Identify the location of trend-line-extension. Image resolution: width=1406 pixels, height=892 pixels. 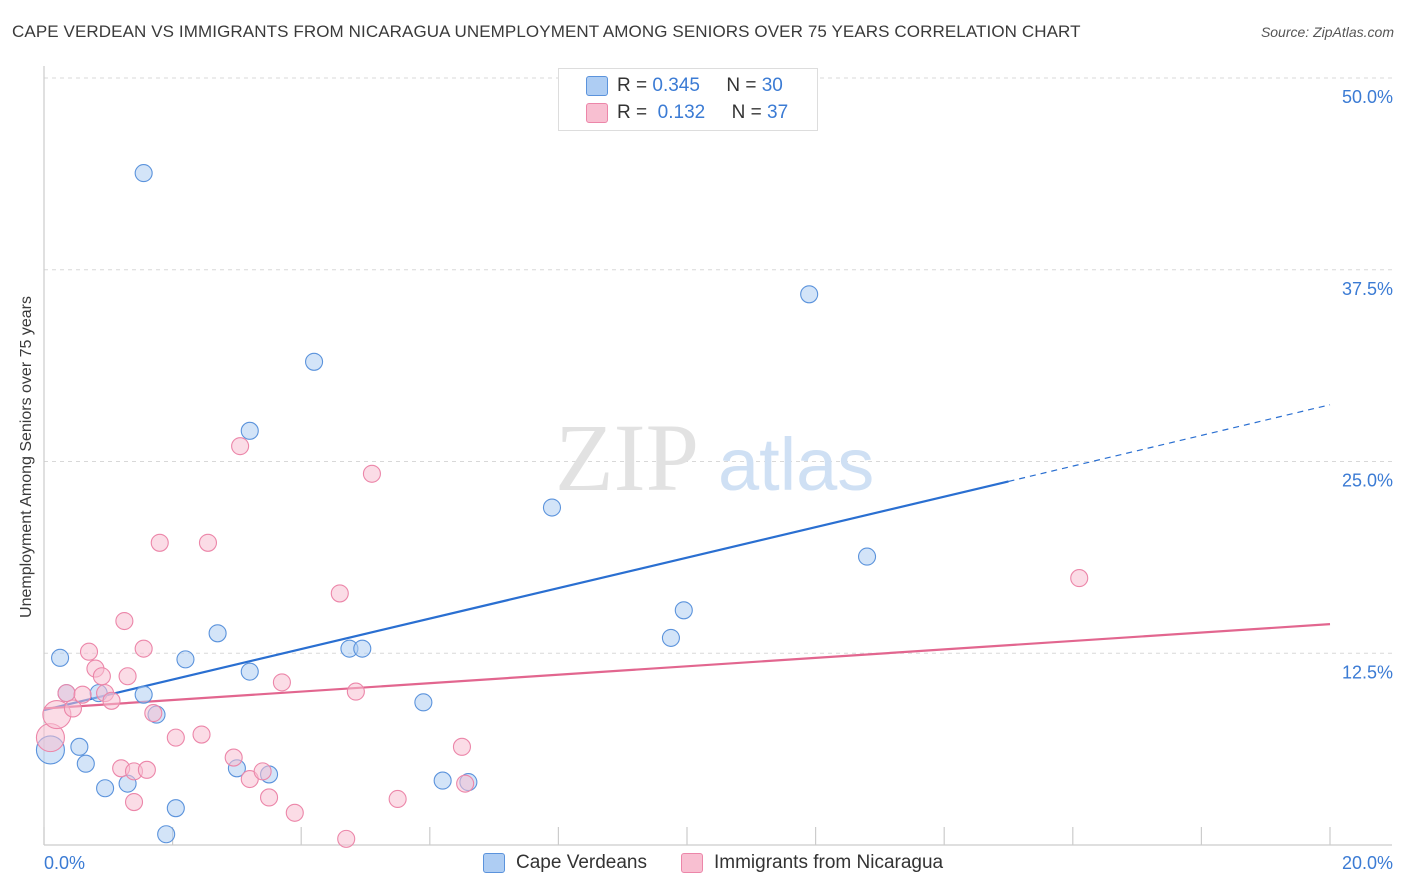
(1169, 443).